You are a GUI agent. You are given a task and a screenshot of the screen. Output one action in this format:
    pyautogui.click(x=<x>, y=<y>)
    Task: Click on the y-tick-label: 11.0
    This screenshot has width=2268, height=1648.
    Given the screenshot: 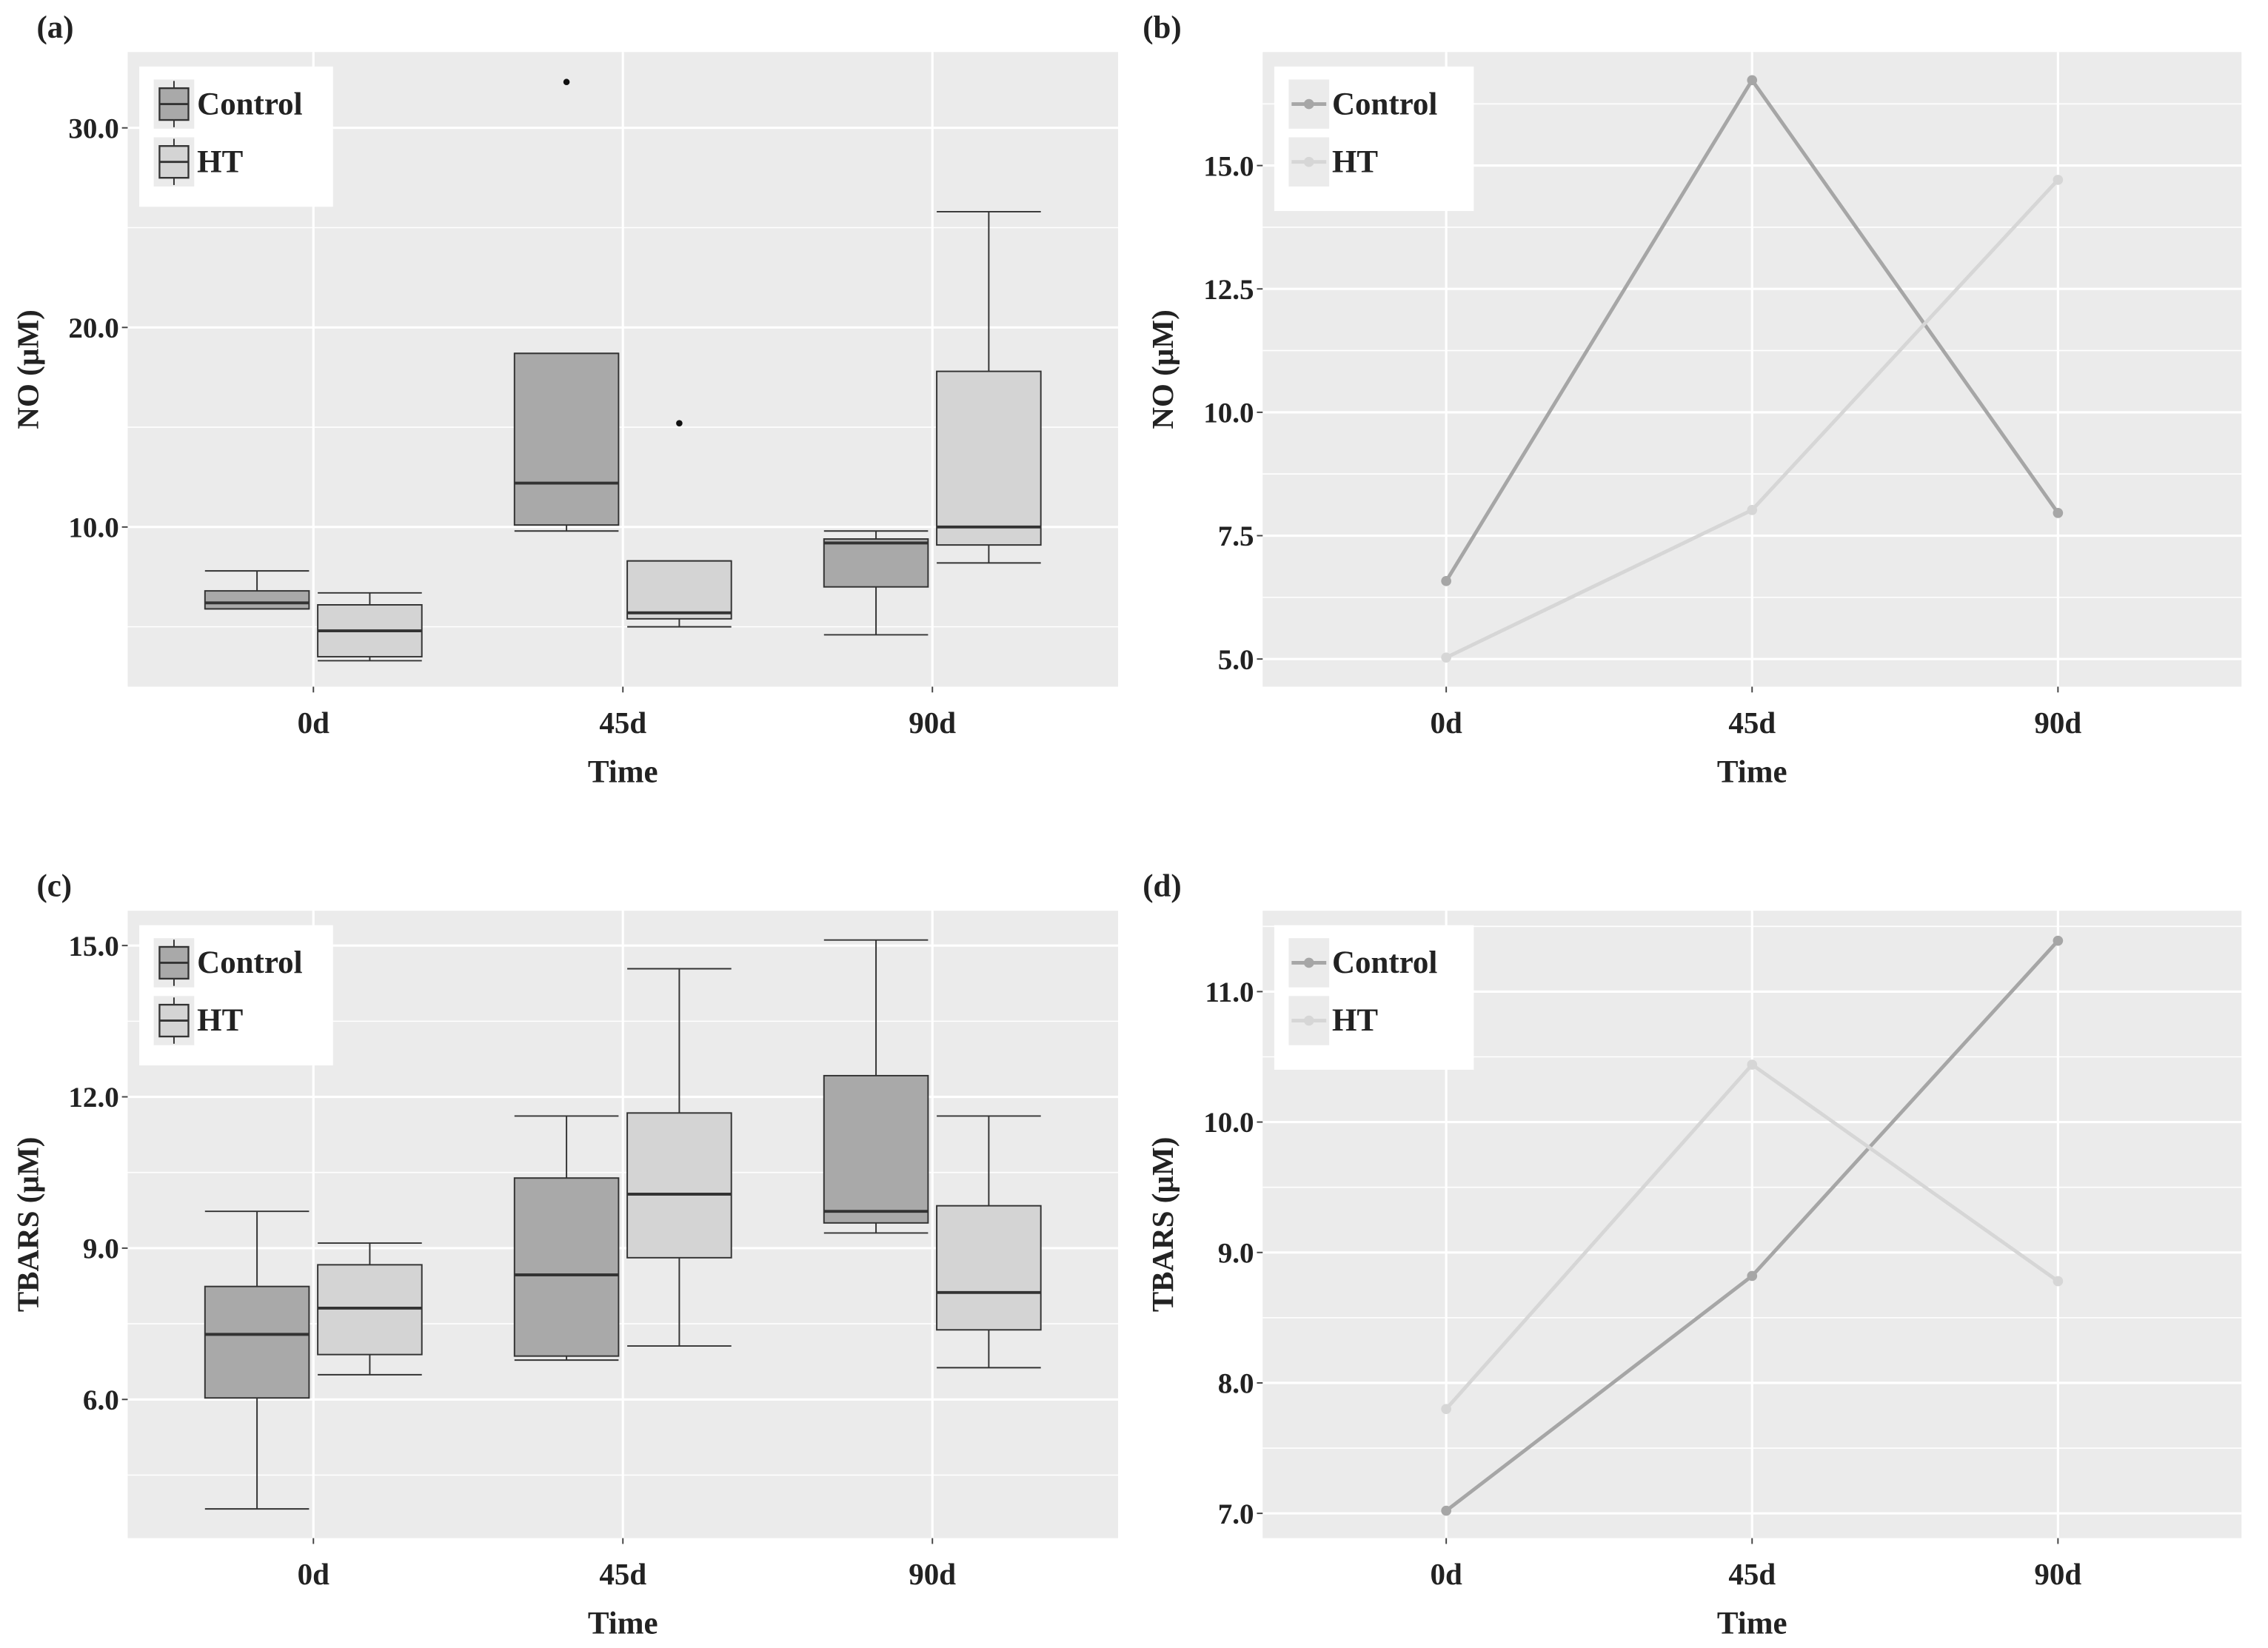 What is the action you would take?
    pyautogui.click(x=1229, y=992)
    